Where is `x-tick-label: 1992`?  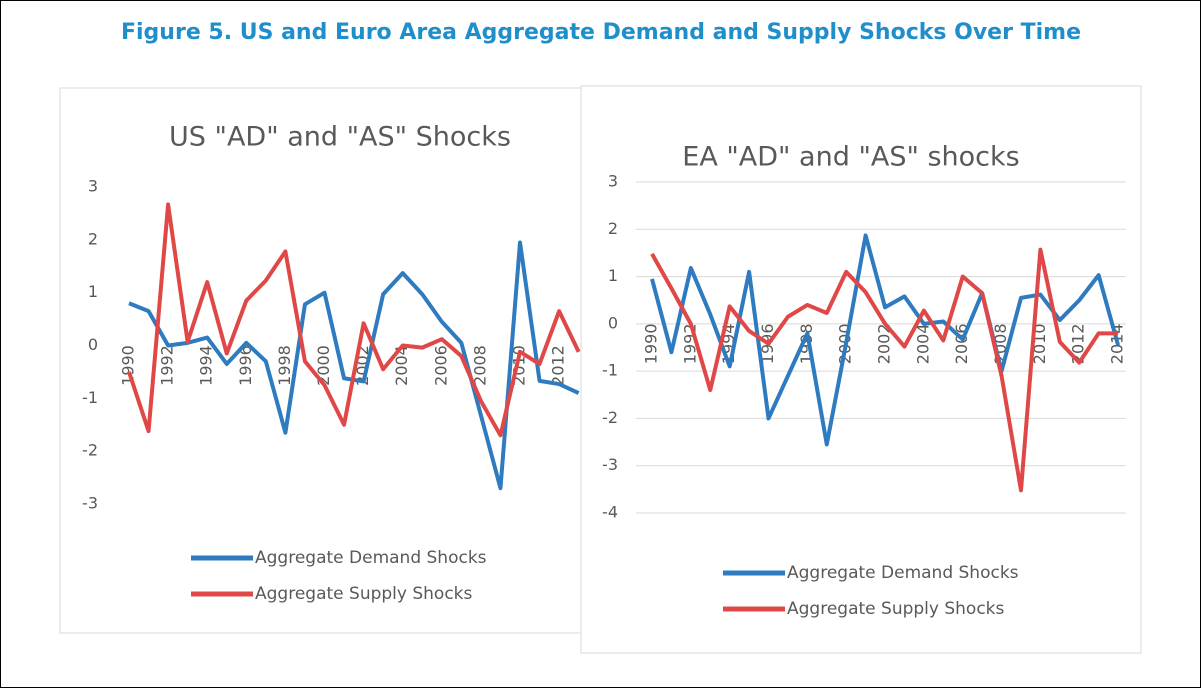
x-tick-label: 1992 is located at coordinates (167, 365).